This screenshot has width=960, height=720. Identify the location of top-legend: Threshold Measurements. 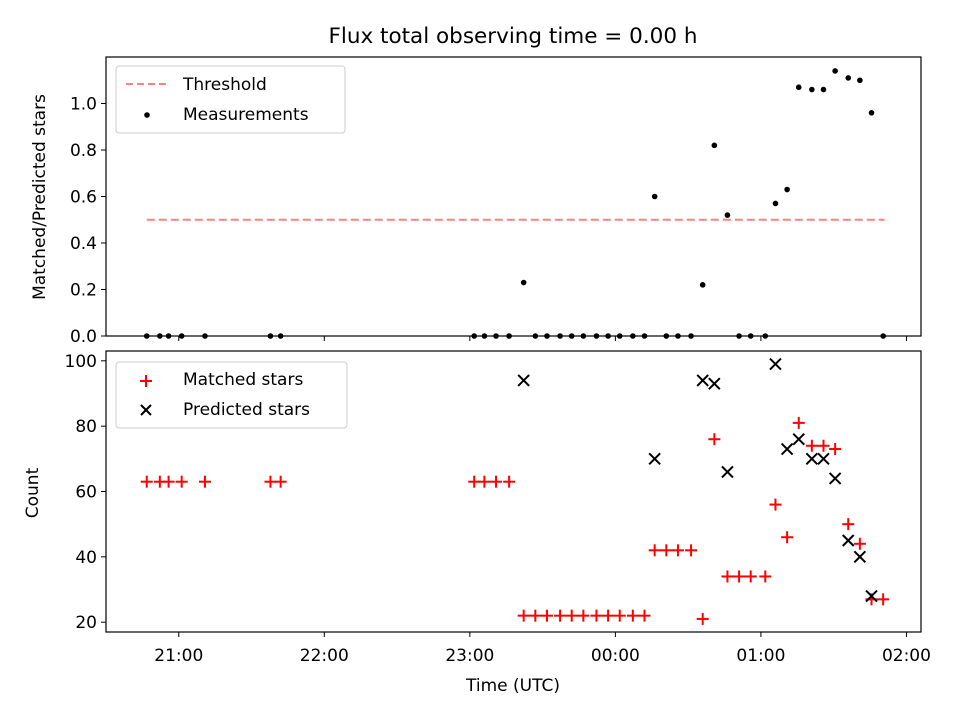
(230, 99).